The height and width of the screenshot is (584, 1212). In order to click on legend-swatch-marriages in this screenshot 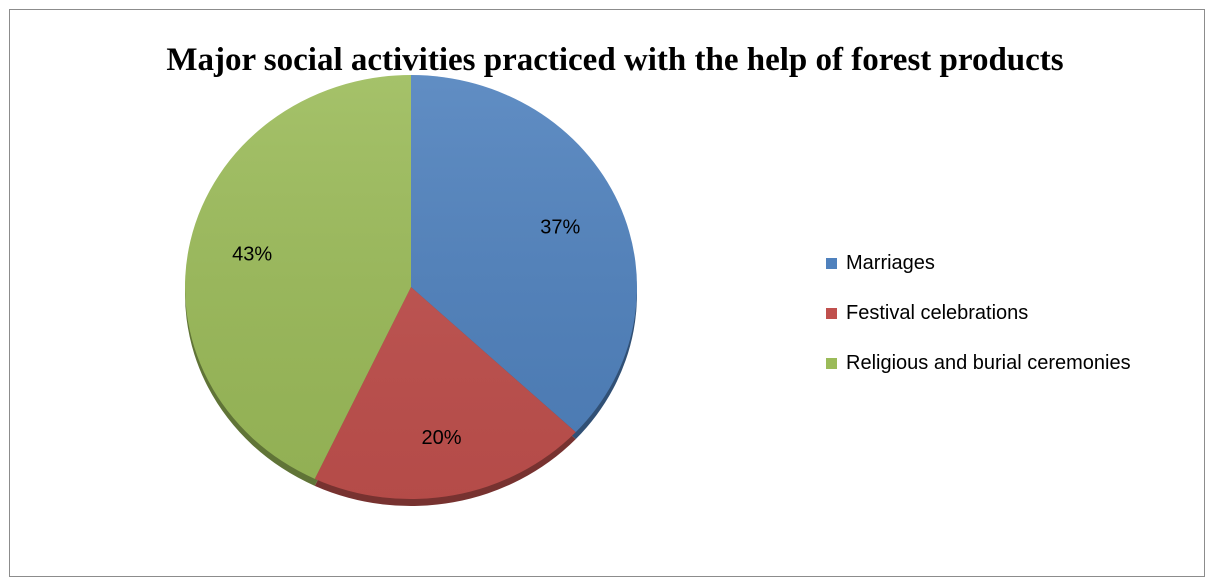, I will do `click(831, 263)`.